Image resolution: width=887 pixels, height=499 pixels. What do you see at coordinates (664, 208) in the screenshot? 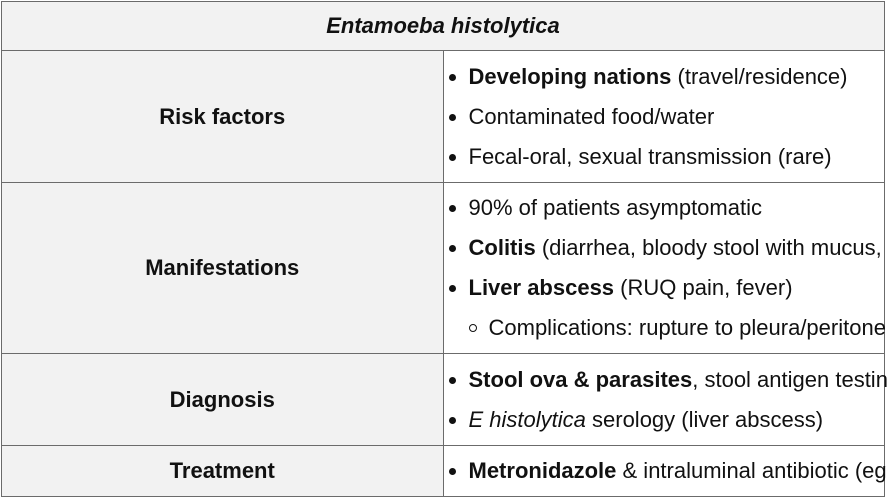
I see `list-item: 90% of patients asymptomatic` at bounding box center [664, 208].